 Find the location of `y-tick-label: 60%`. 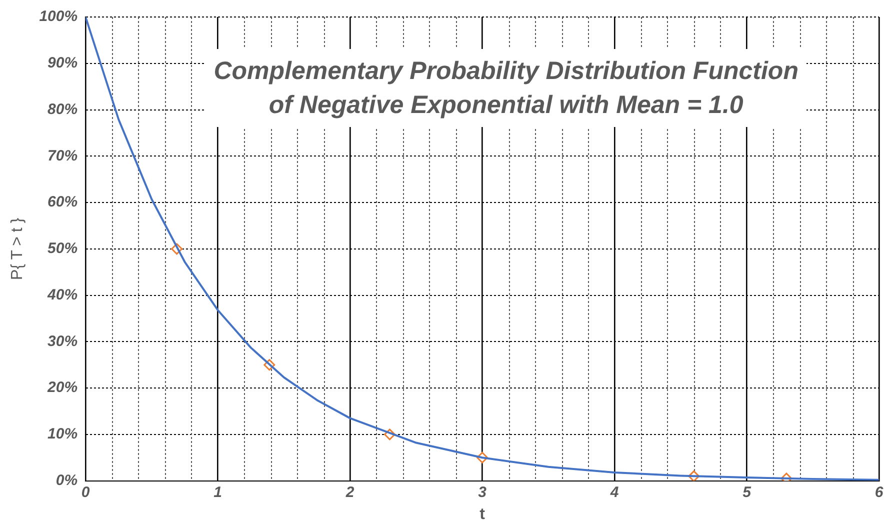

y-tick-label: 60% is located at coordinates (63, 202).